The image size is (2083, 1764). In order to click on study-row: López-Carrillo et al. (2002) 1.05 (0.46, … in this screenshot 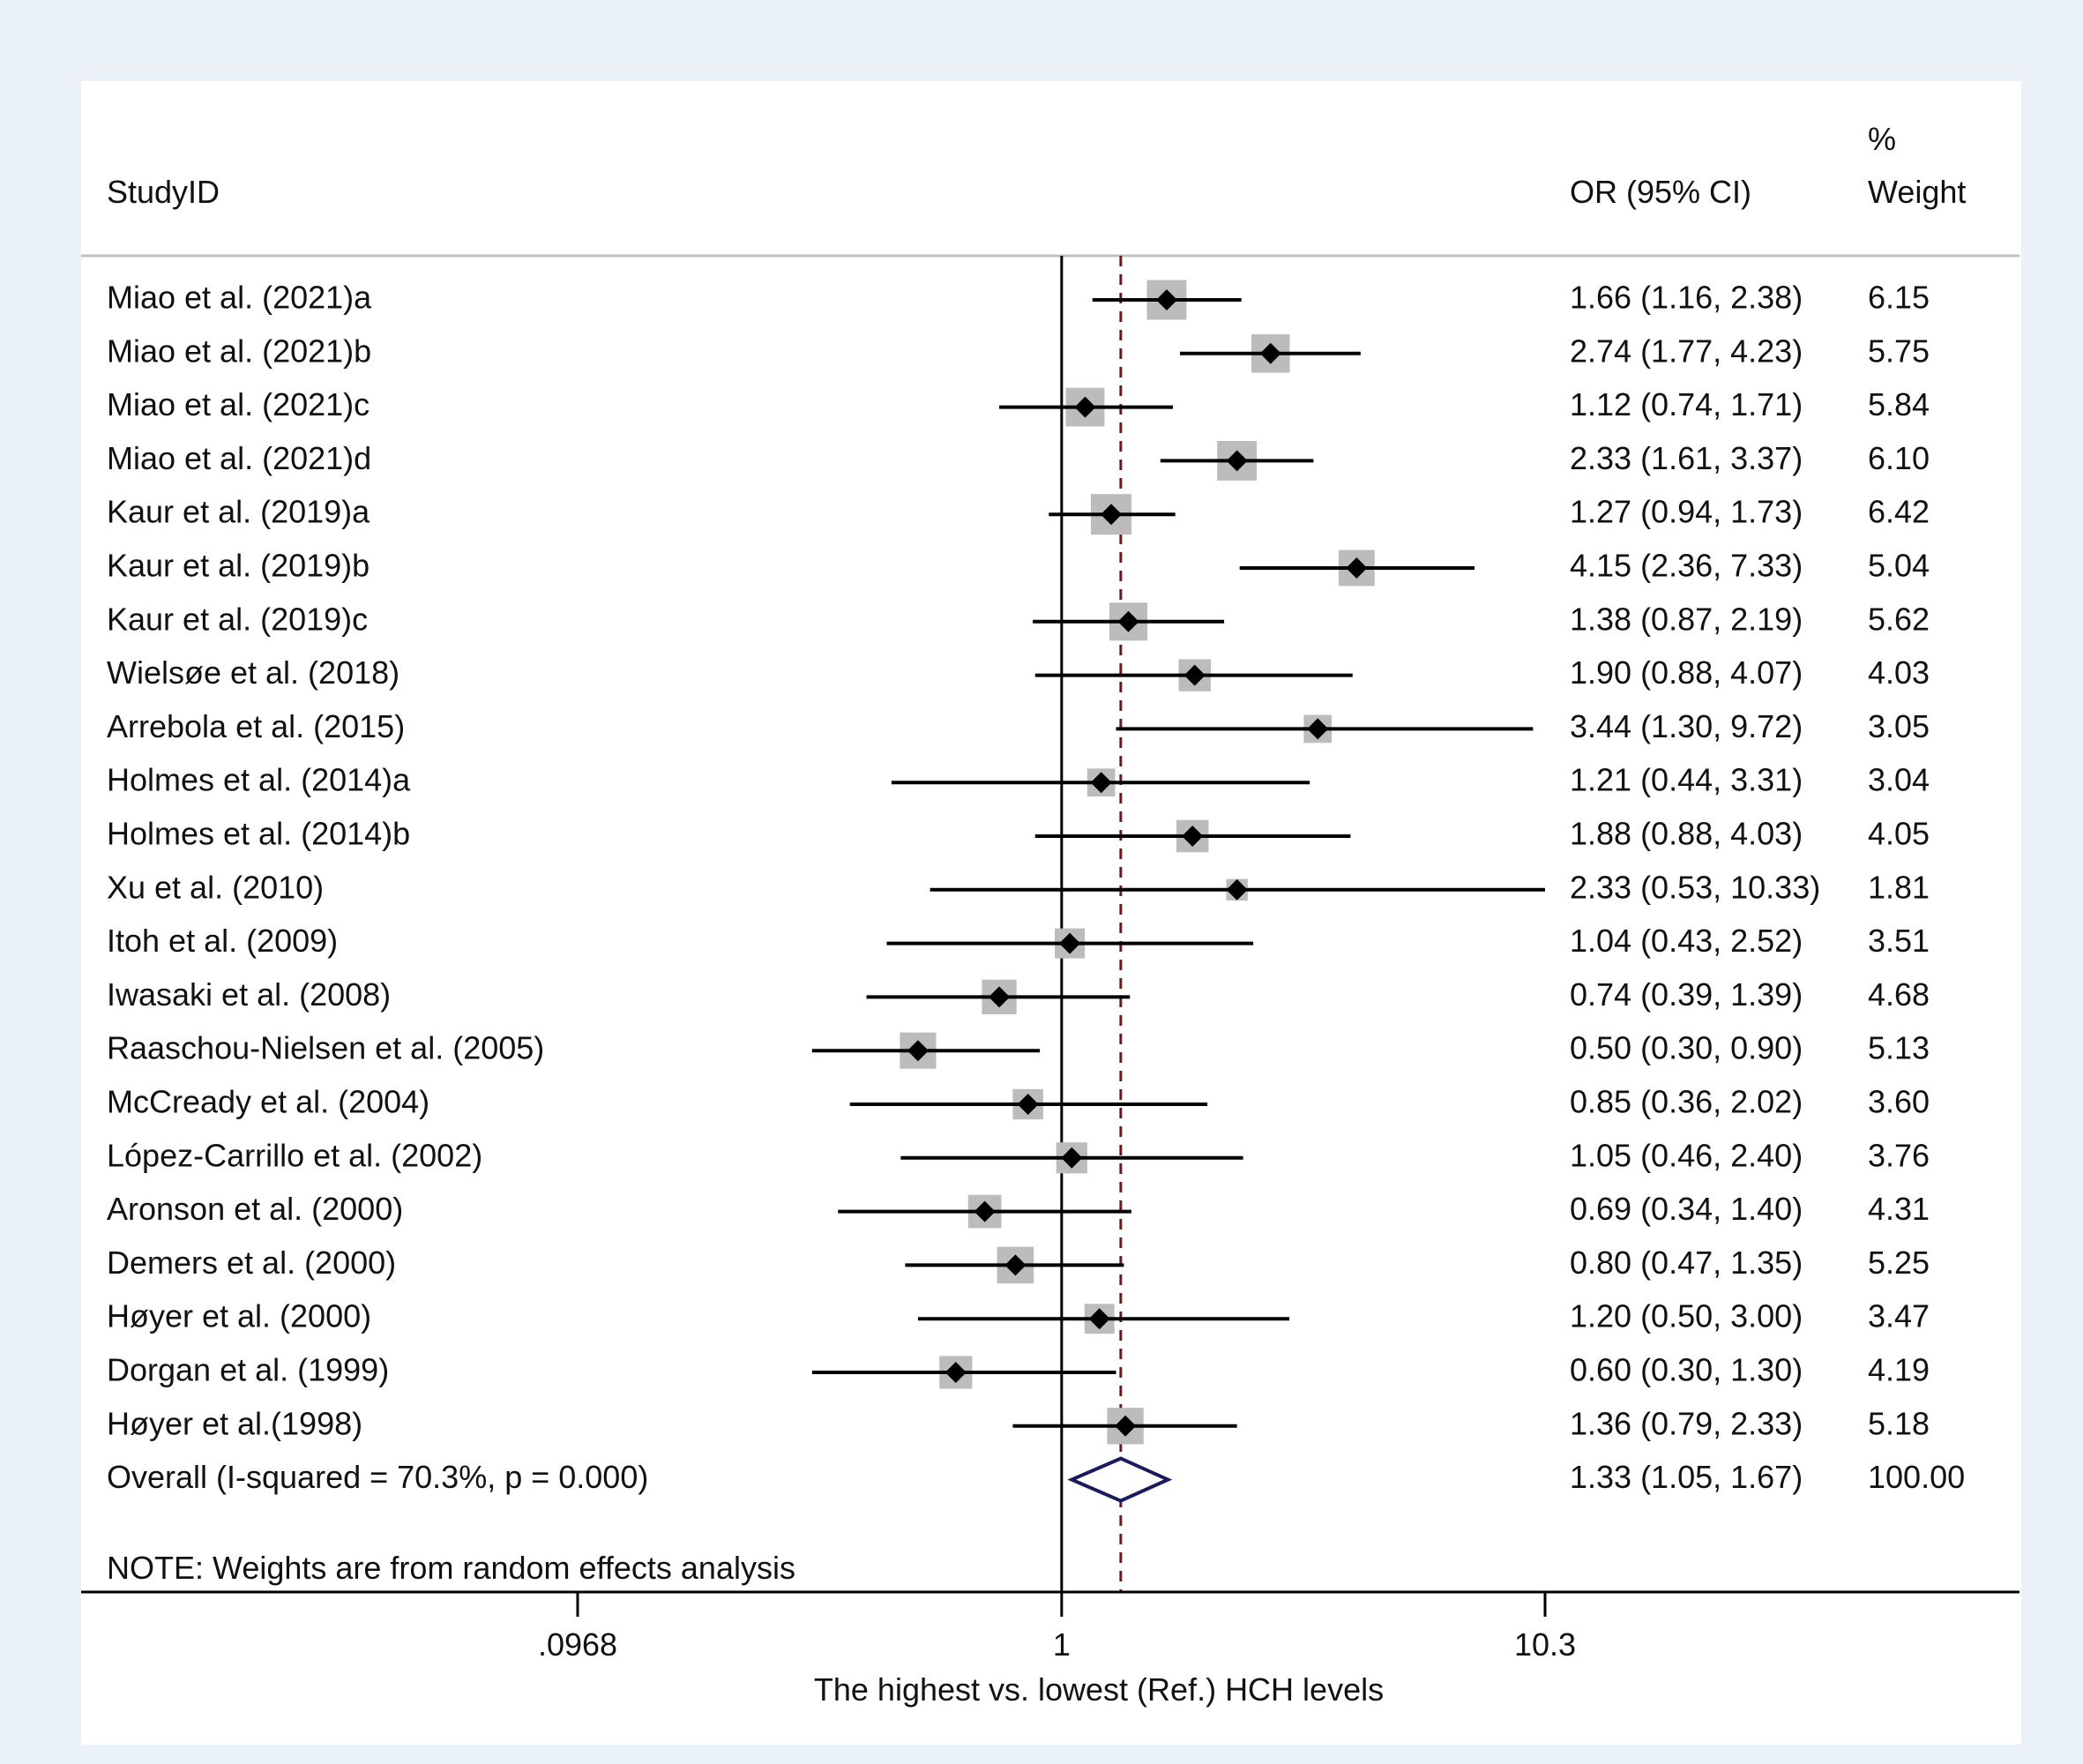, I will do `click(1019, 1155)`.